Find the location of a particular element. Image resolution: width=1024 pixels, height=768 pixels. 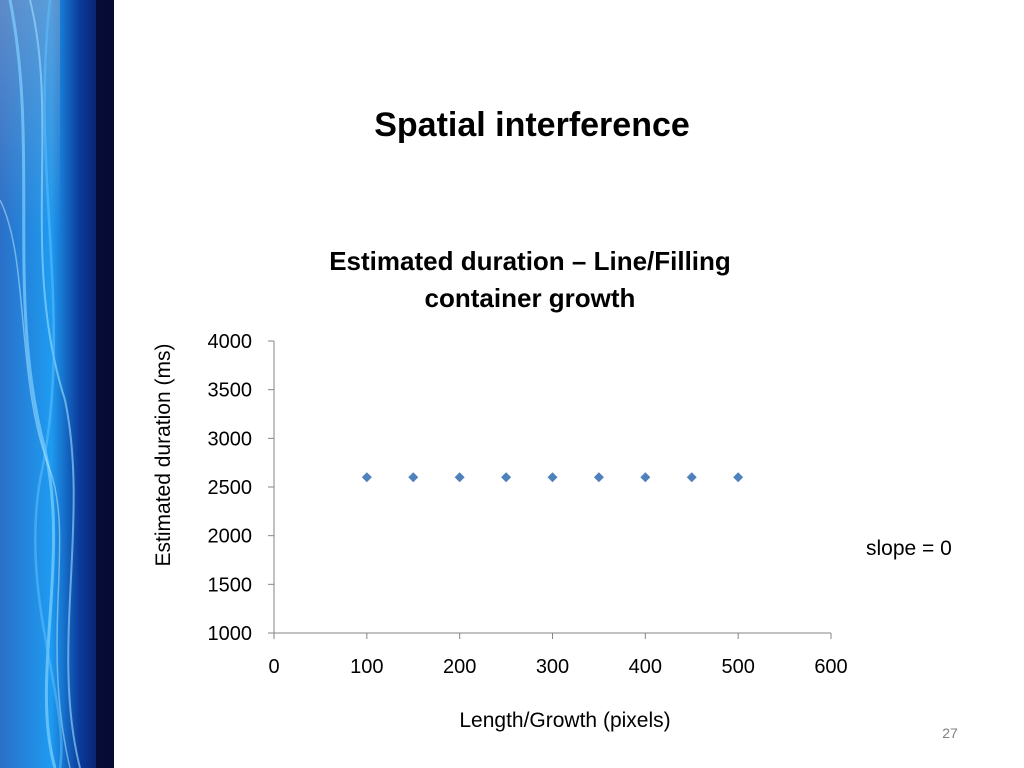

page-number: 27 is located at coordinates (950, 733).